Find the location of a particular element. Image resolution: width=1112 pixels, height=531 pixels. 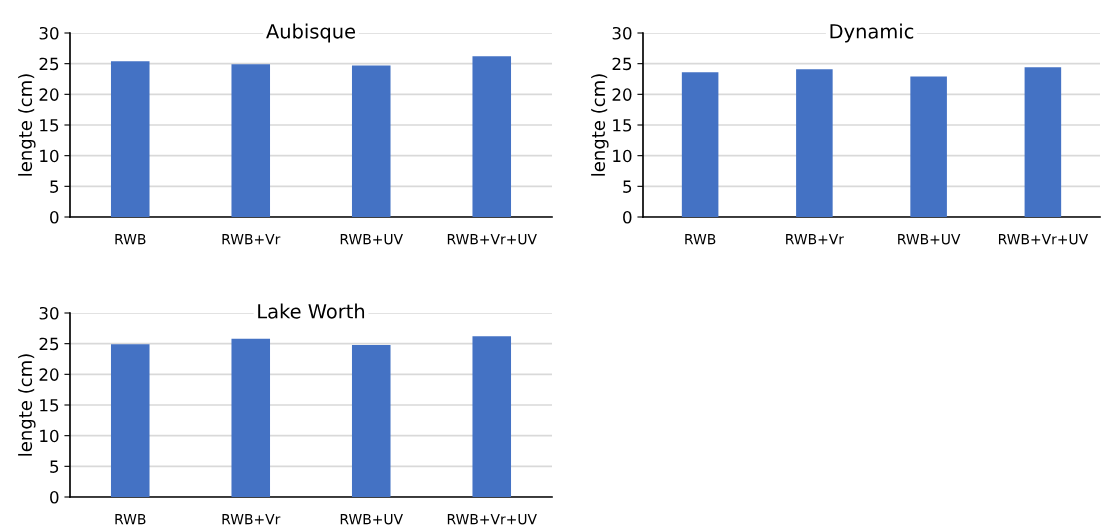

chart-title: Dynamic is located at coordinates (872, 33).